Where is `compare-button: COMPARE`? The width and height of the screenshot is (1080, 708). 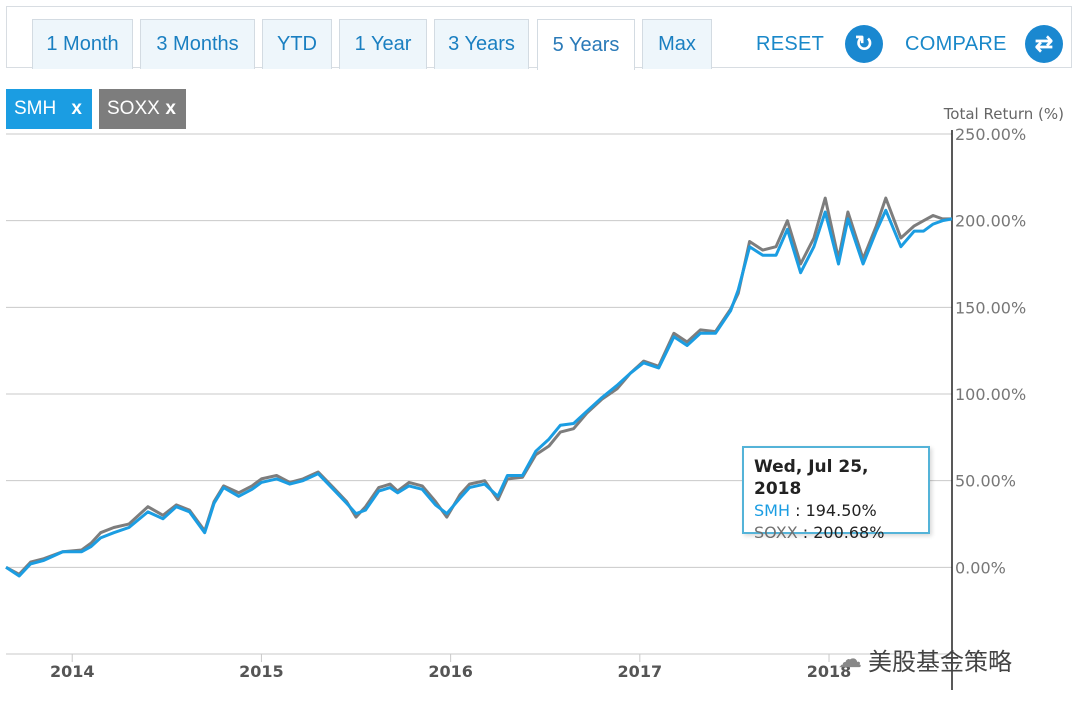
compare-button: COMPARE is located at coordinates (956, 44).